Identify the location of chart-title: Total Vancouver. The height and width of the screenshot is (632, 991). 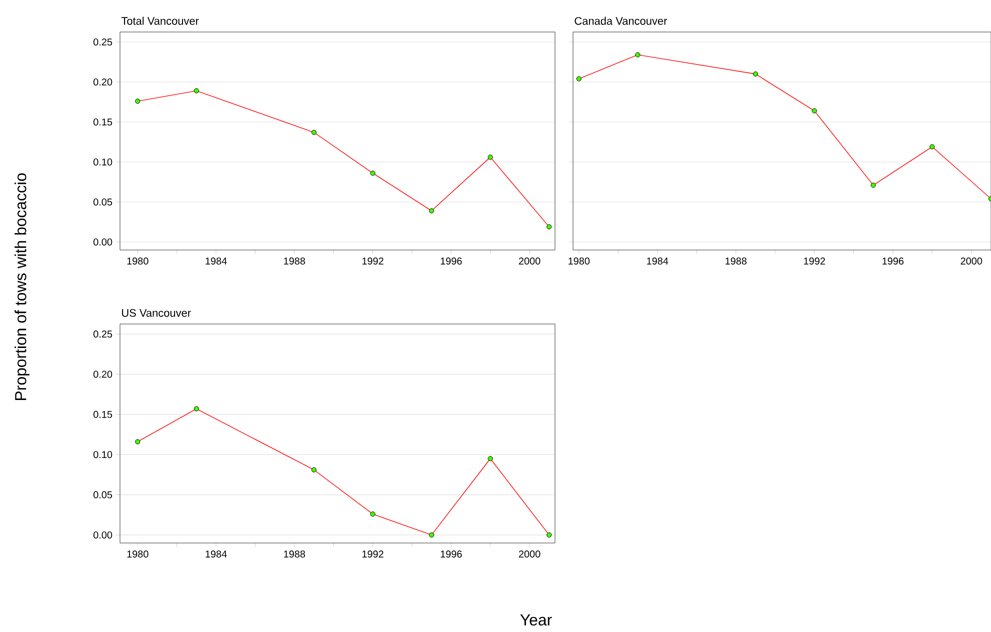
(160, 20).